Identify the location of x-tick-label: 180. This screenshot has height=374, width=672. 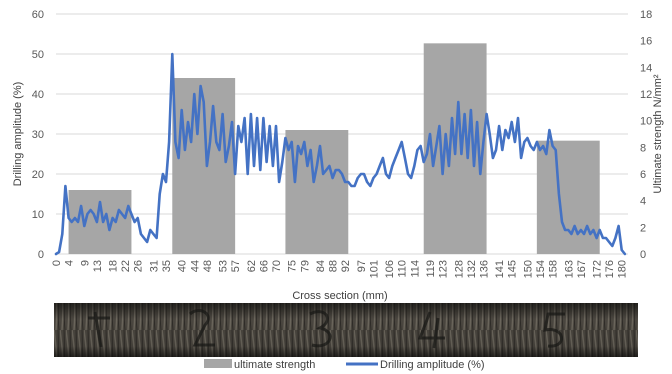
(623, 269).